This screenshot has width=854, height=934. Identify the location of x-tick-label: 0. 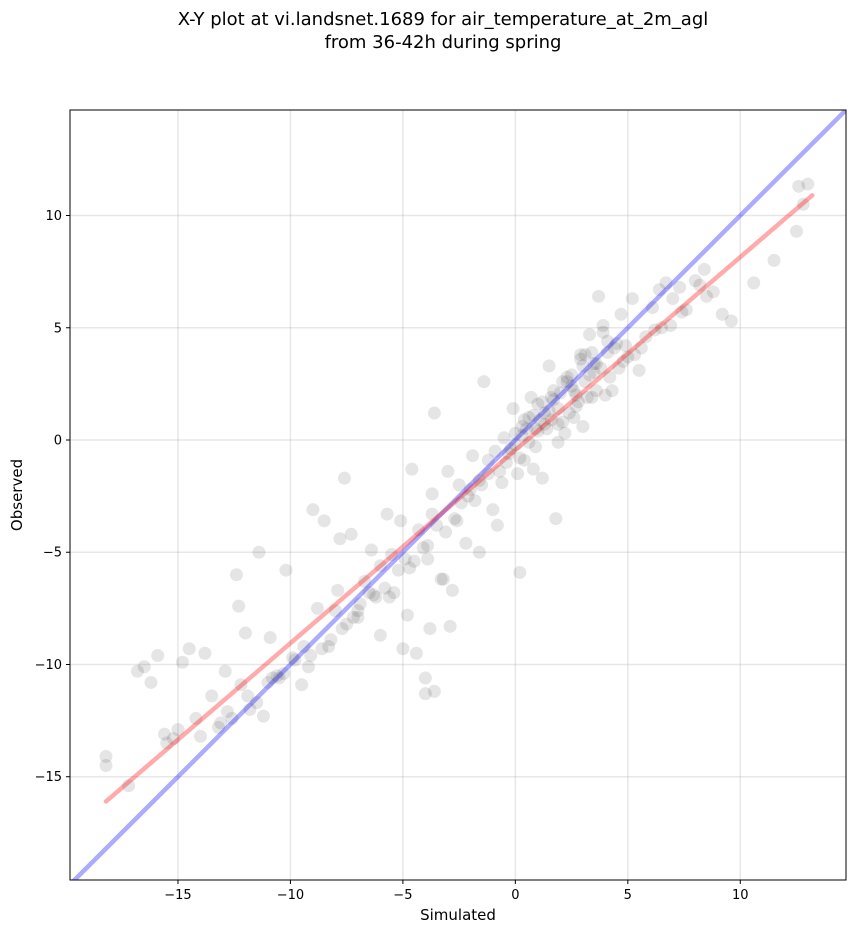
(515, 895).